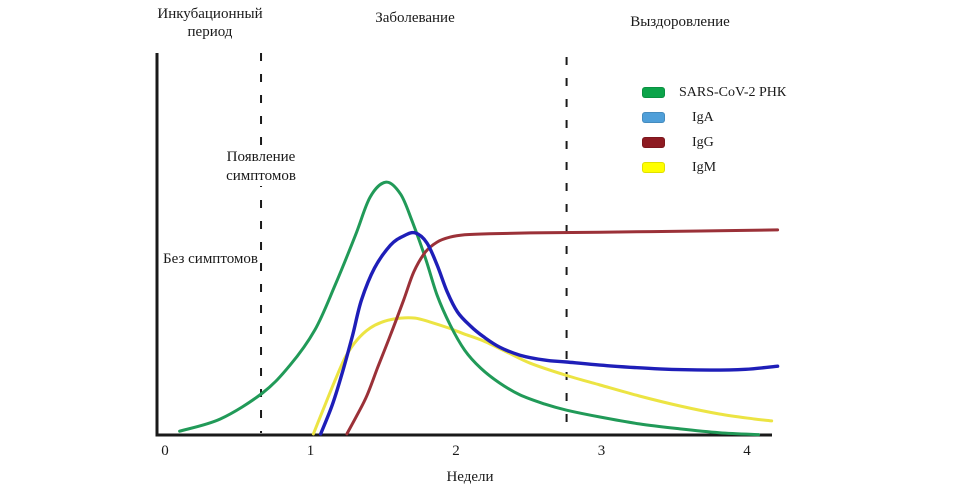 This screenshot has height=500, width=960. Describe the element at coordinates (261, 167) in the screenshot. I see `annotation-symptom-onset: Появление симптомов` at that location.